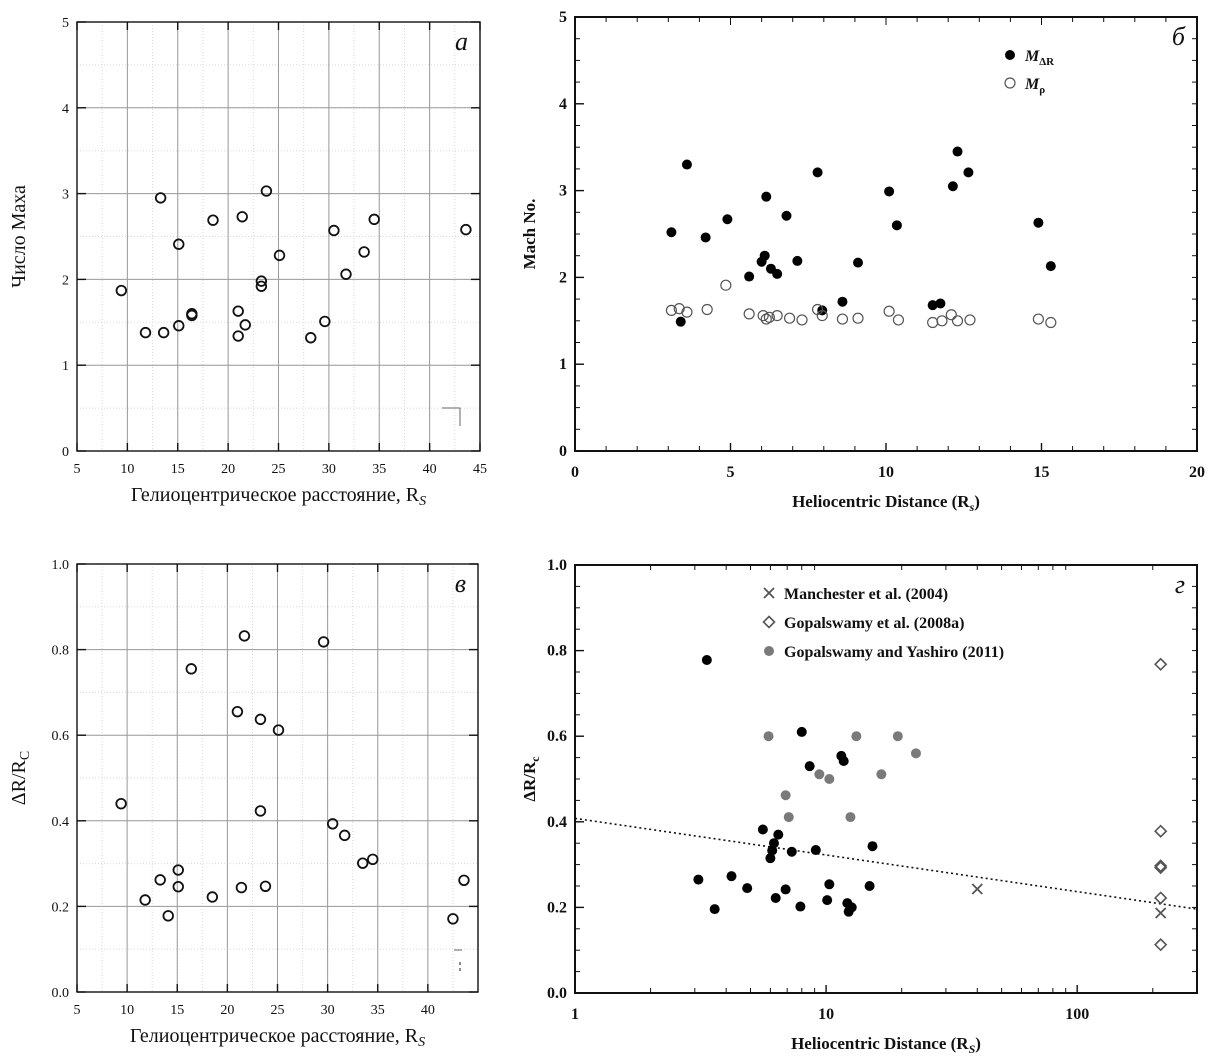 The image size is (1210, 1063). Describe the element at coordinates (731, 472) in the screenshot. I see `x-tick-label: 5` at that location.